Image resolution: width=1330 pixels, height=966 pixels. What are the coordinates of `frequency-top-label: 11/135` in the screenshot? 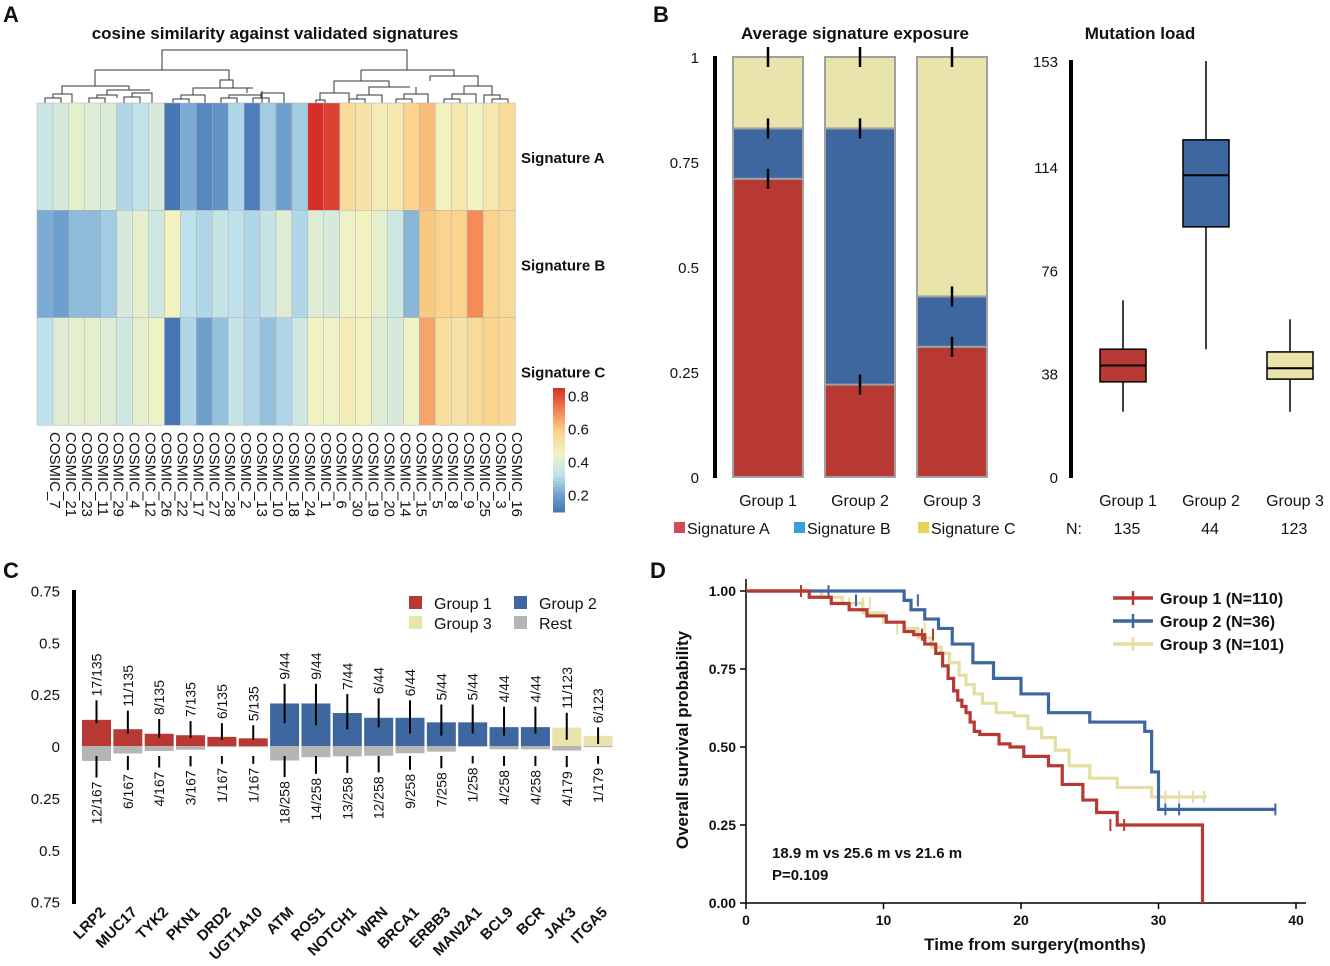 It's located at (128, 686).